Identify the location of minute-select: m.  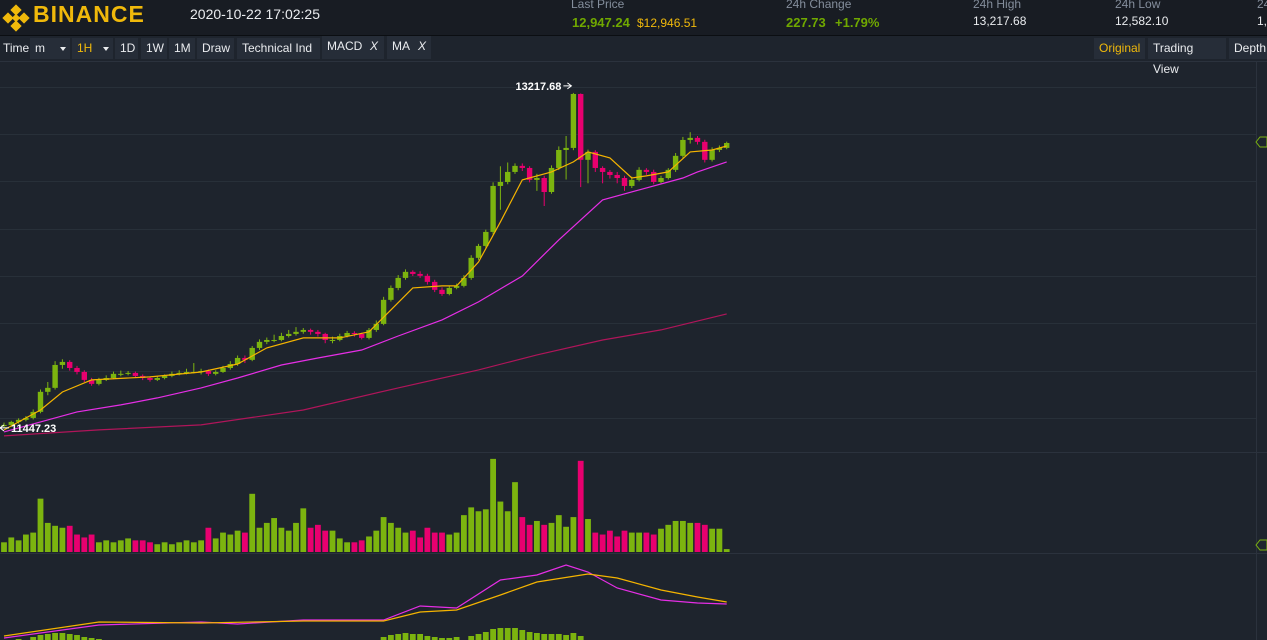
(50, 48).